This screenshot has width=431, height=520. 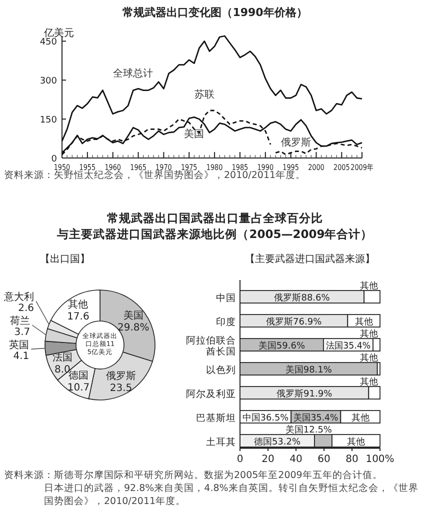 I want to click on text: 常规武器出口国武器出口量占全球百分比, so click(x=215, y=218).